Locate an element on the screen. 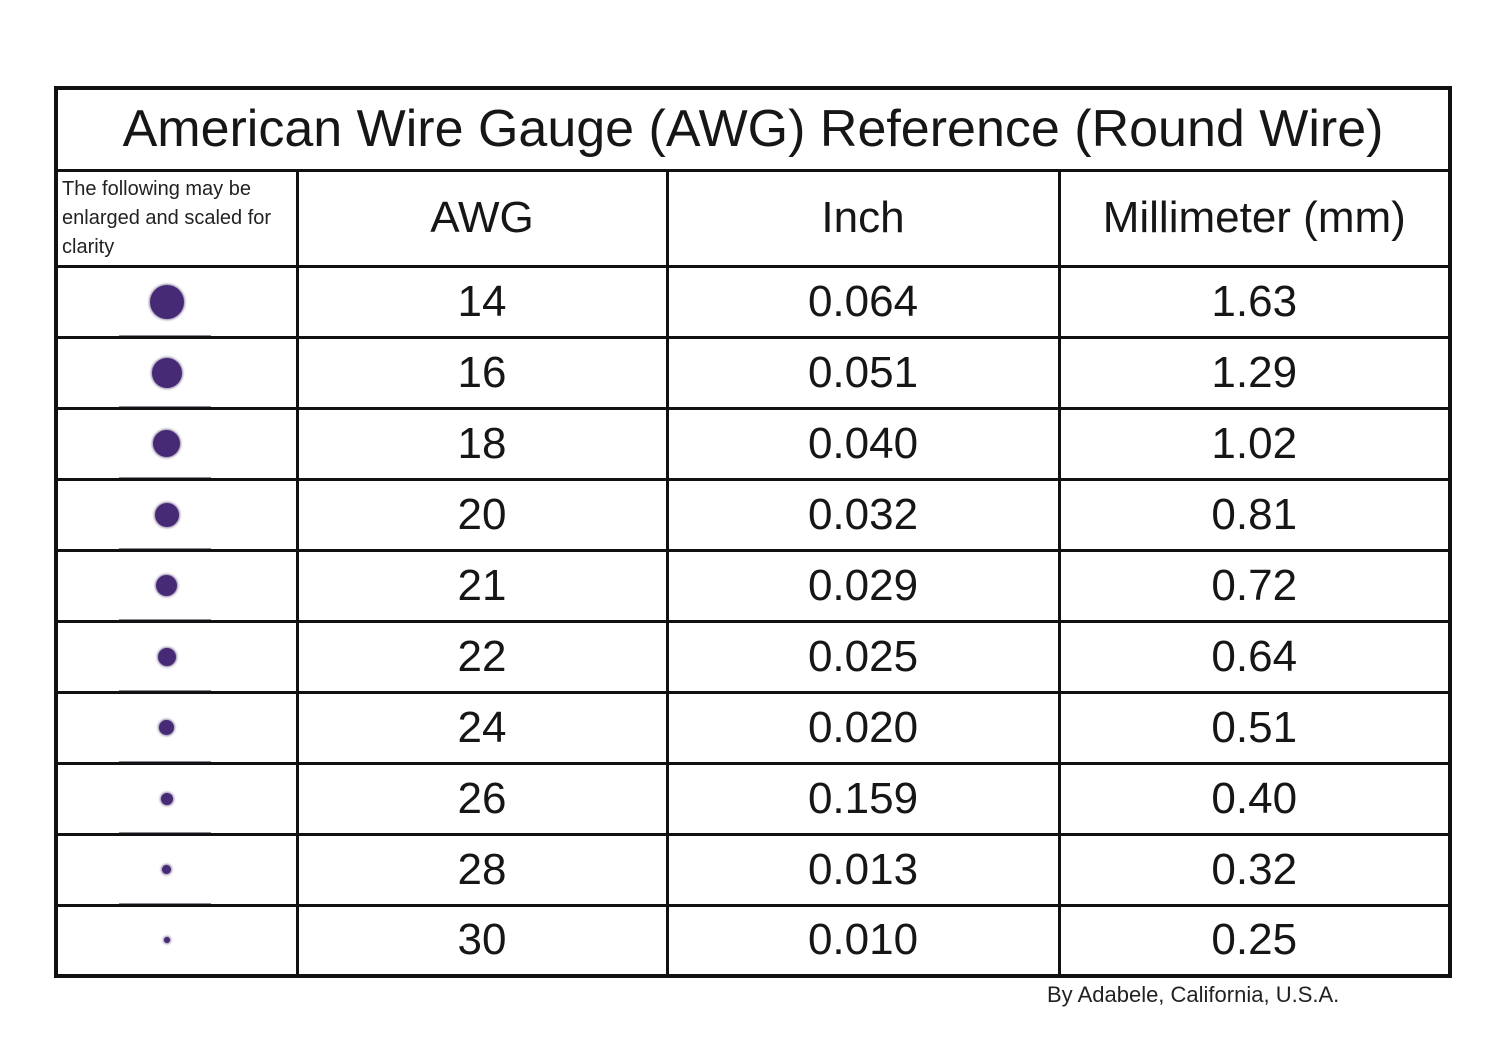 The width and height of the screenshot is (1500, 1056). awg-cell: 20 is located at coordinates (482, 514).